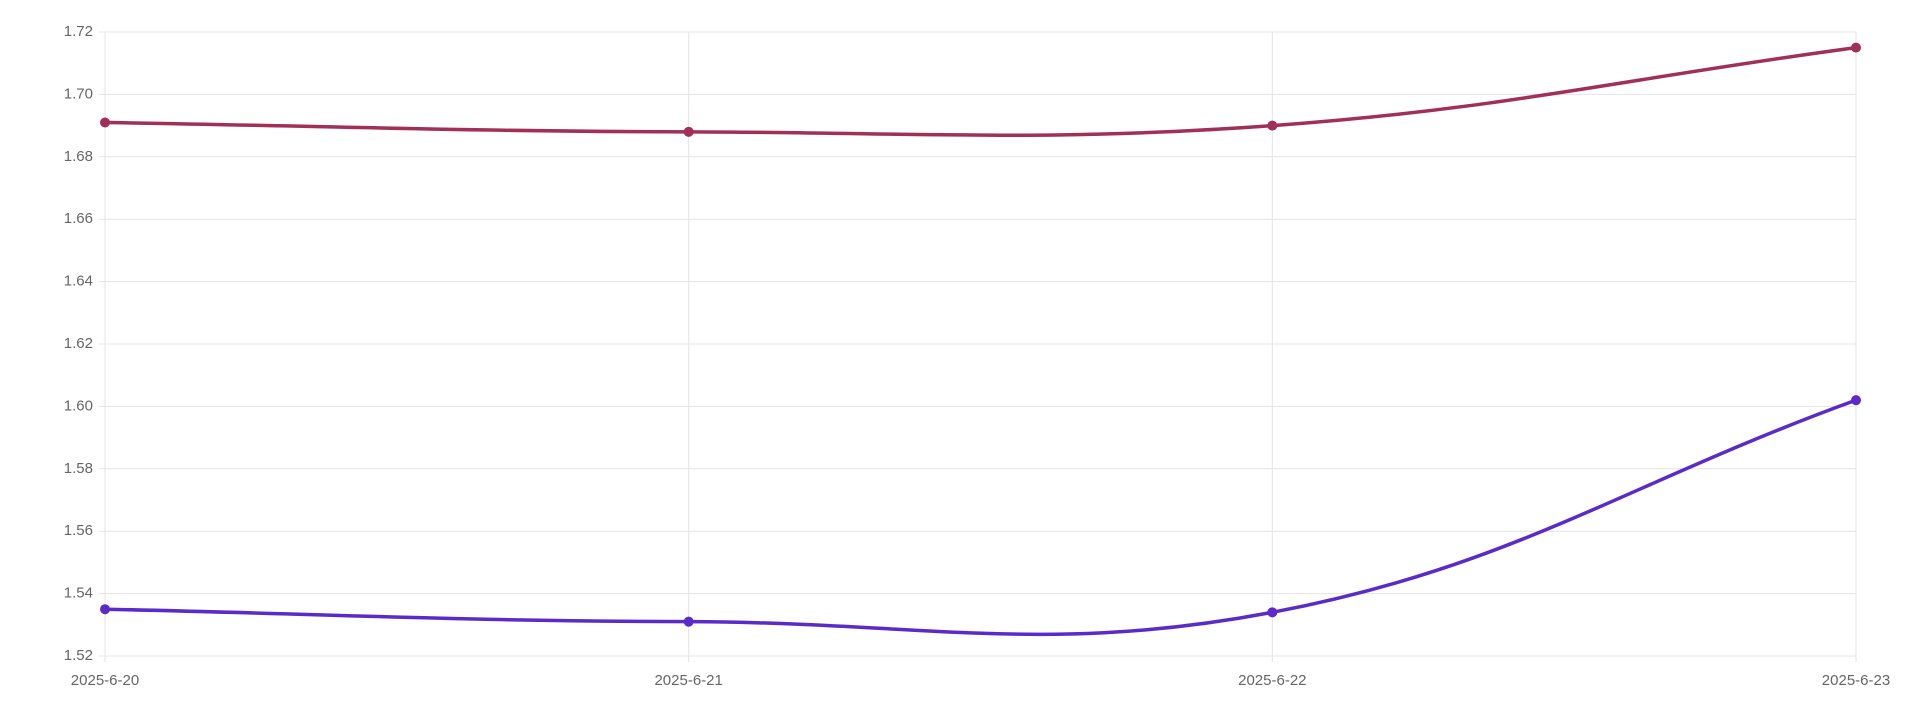 This screenshot has height=714, width=1920. I want to click on x-tick-label: 2025-6-21, so click(688, 680).